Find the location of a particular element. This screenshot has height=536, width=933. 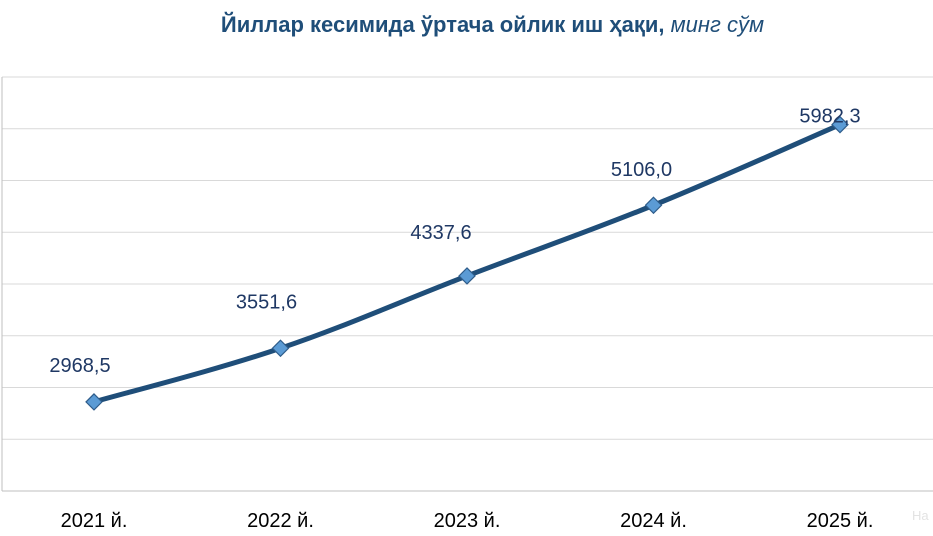

x-tick-label: 2021 й. is located at coordinates (94, 521).